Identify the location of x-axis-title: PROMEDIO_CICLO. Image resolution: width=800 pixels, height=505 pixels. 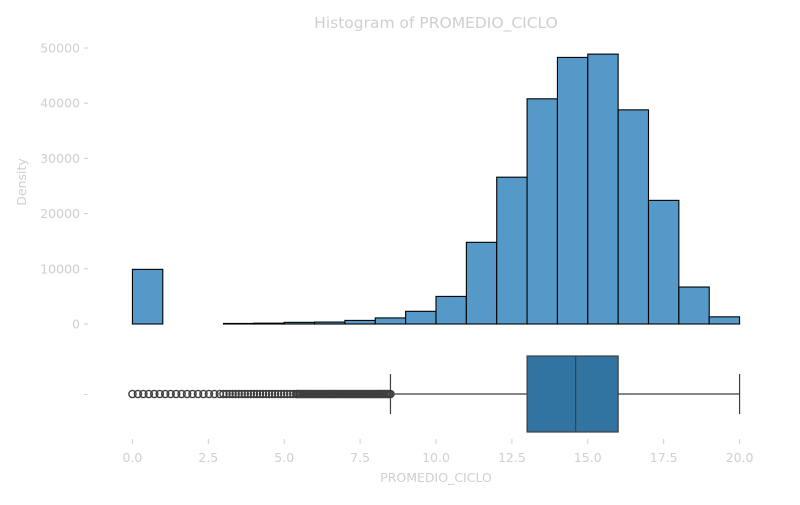
(436, 477).